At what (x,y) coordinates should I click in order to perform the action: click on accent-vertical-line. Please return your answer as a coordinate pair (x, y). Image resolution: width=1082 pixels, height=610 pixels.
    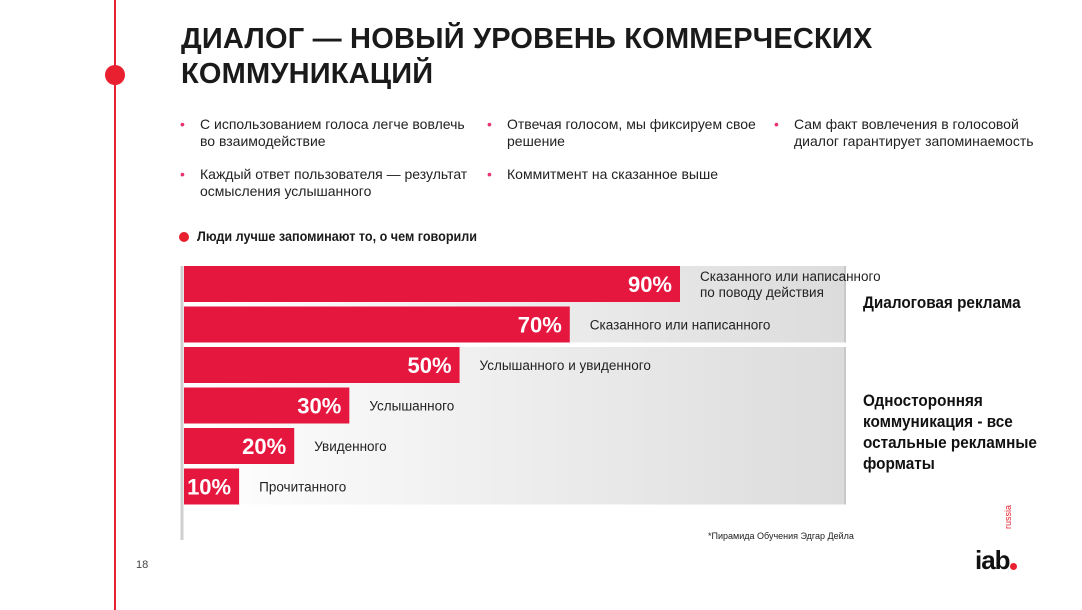
    Looking at the image, I should click on (115, 305).